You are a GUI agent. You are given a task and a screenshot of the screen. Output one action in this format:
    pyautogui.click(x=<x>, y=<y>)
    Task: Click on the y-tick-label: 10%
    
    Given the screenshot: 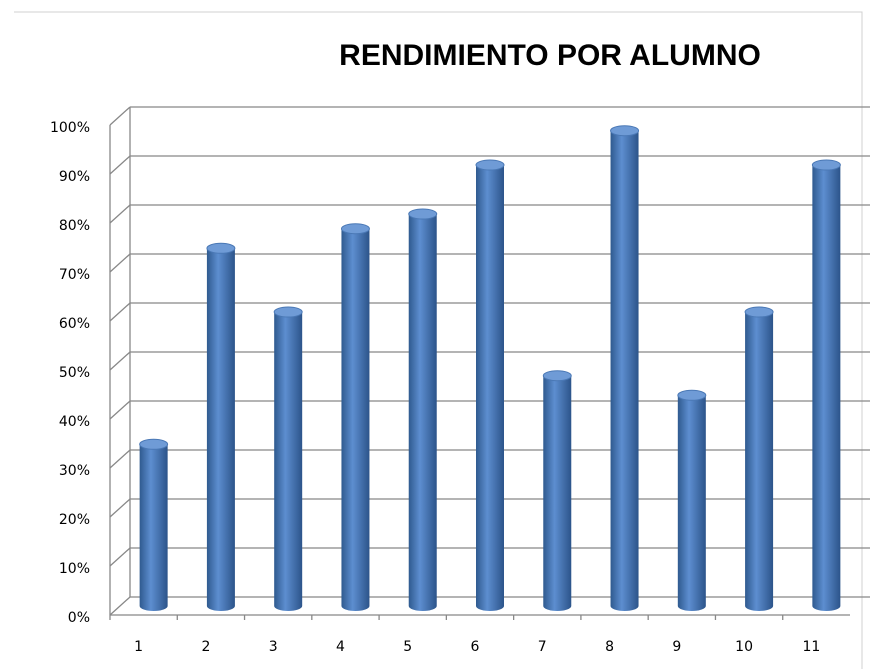 What is the action you would take?
    pyautogui.click(x=74, y=569)
    